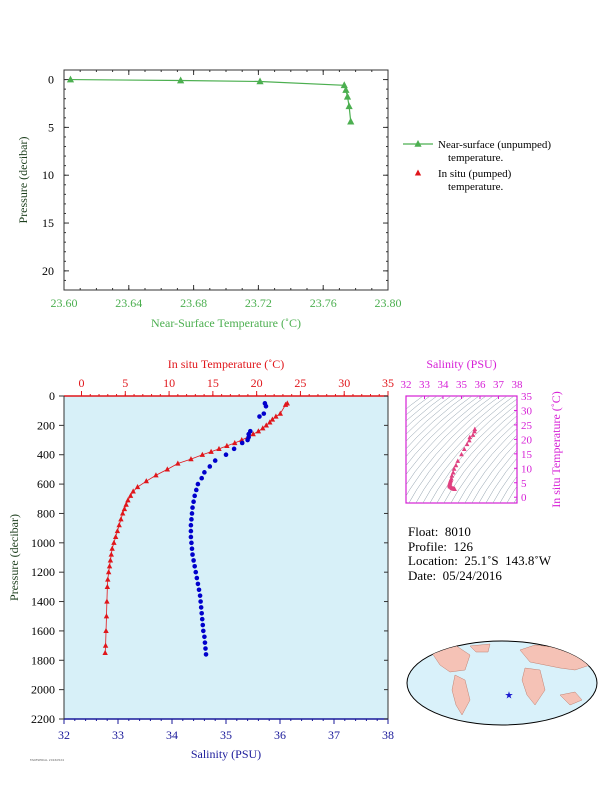 This screenshot has width=612, height=792. What do you see at coordinates (47, 760) in the screenshot?
I see `footer-note: FAKESERIAL 20160524` at bounding box center [47, 760].